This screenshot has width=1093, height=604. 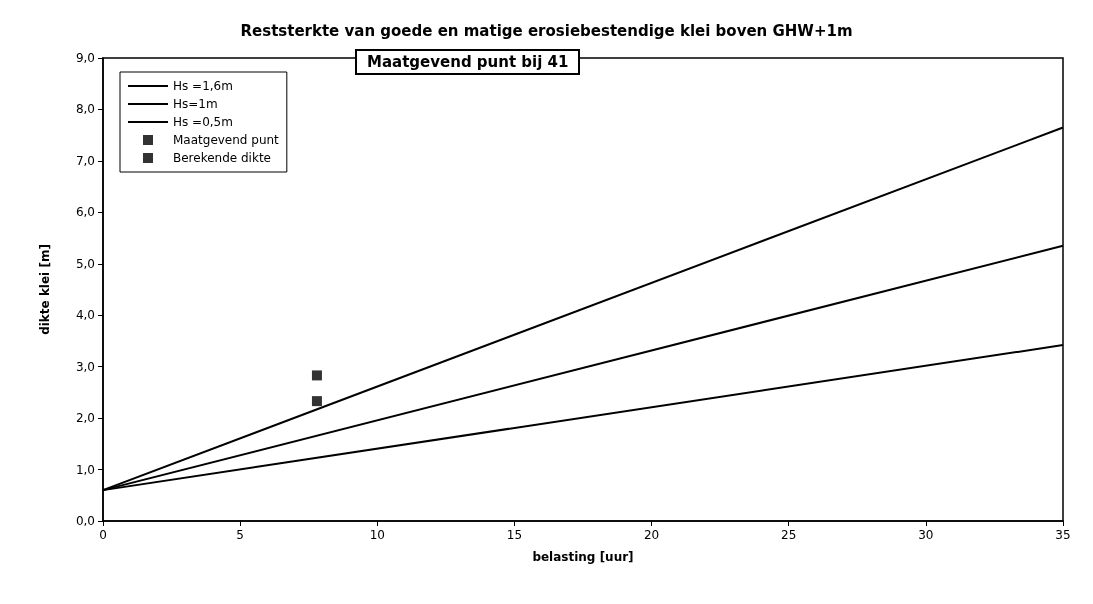 I want to click on x-tick-label: 15, so click(x=514, y=535).